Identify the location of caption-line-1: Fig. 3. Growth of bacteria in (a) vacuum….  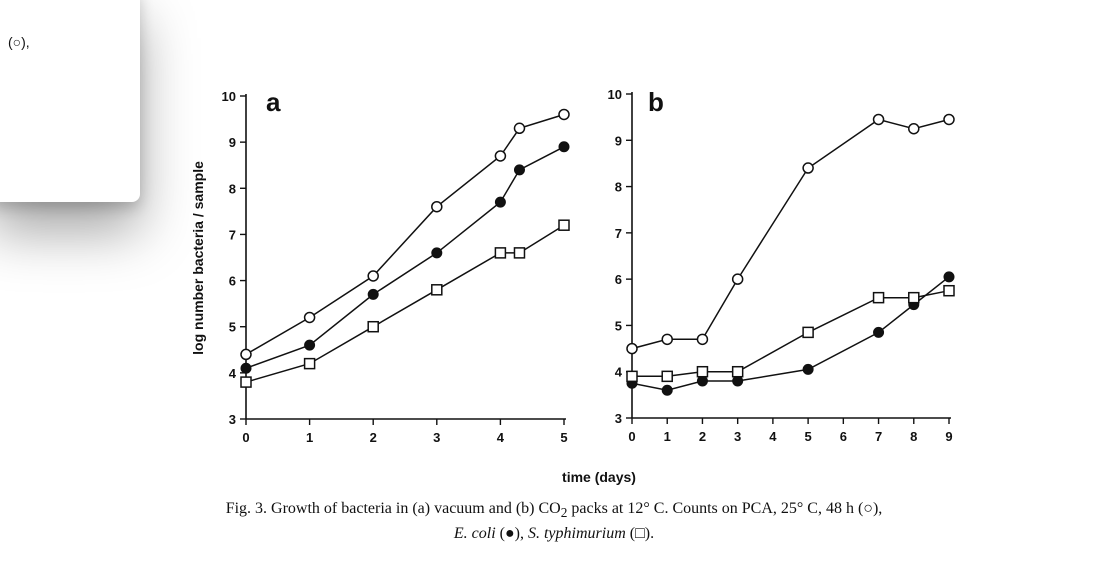
(554, 510).